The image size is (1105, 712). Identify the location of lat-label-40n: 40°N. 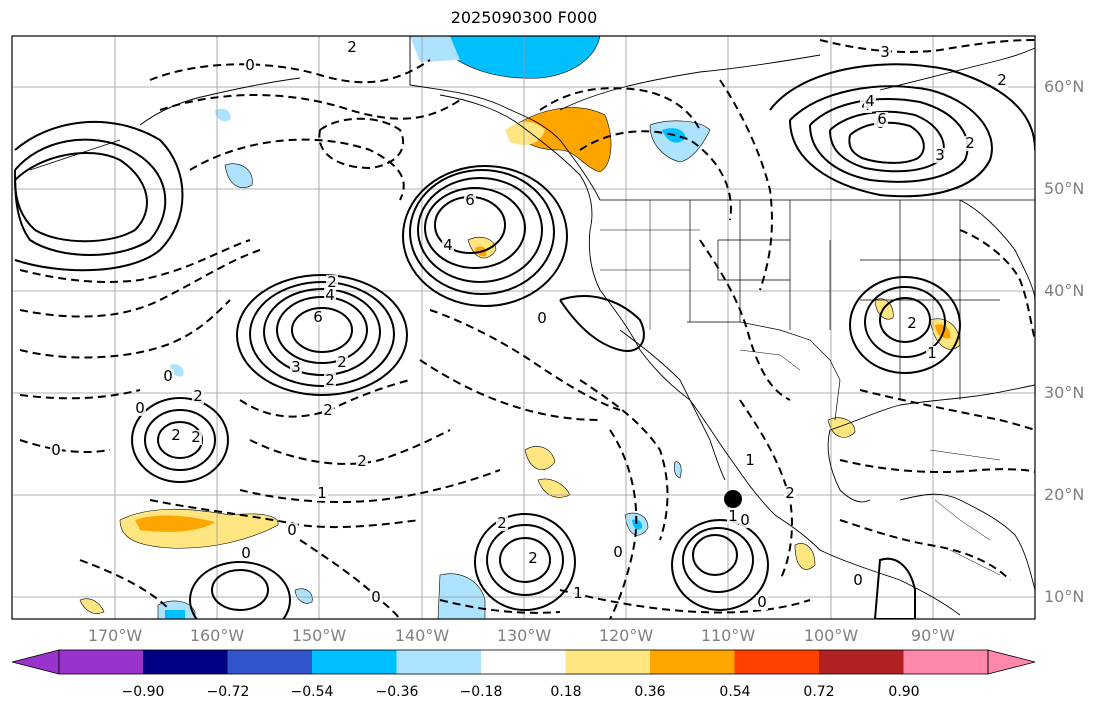
(1064, 290).